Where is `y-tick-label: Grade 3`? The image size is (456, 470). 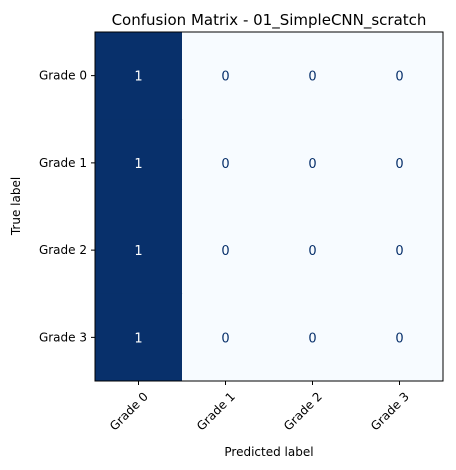 y-tick-label: Grade 3 is located at coordinates (63, 337).